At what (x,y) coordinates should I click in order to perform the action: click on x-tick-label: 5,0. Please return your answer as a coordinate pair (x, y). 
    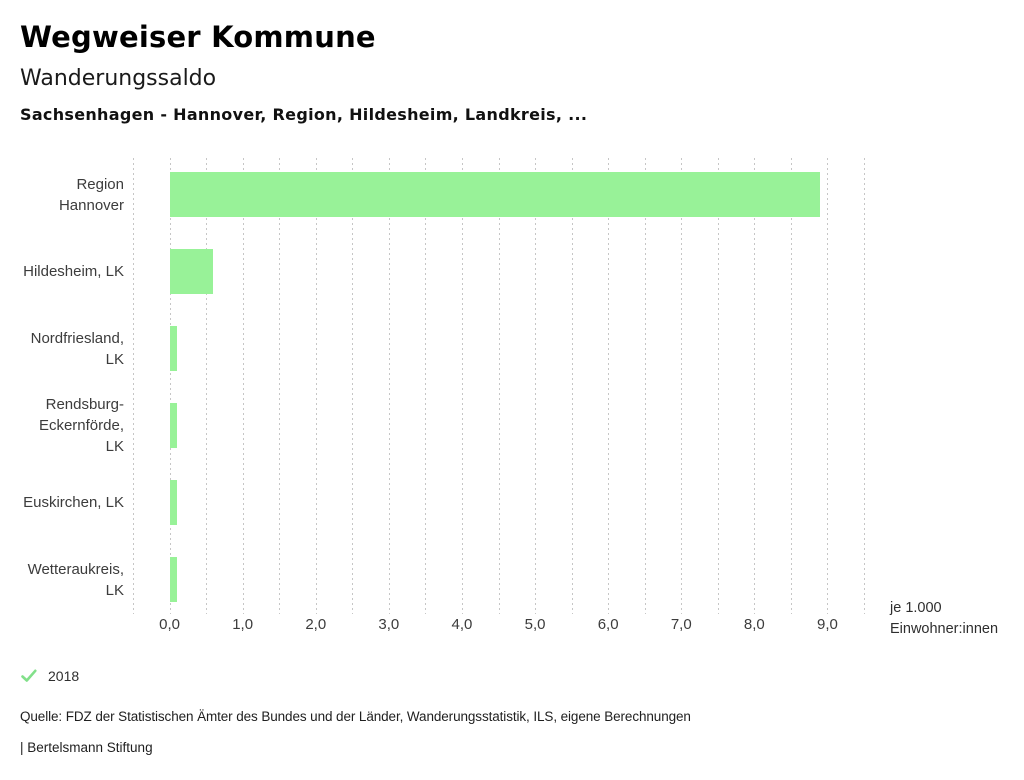
    Looking at the image, I should click on (535, 624).